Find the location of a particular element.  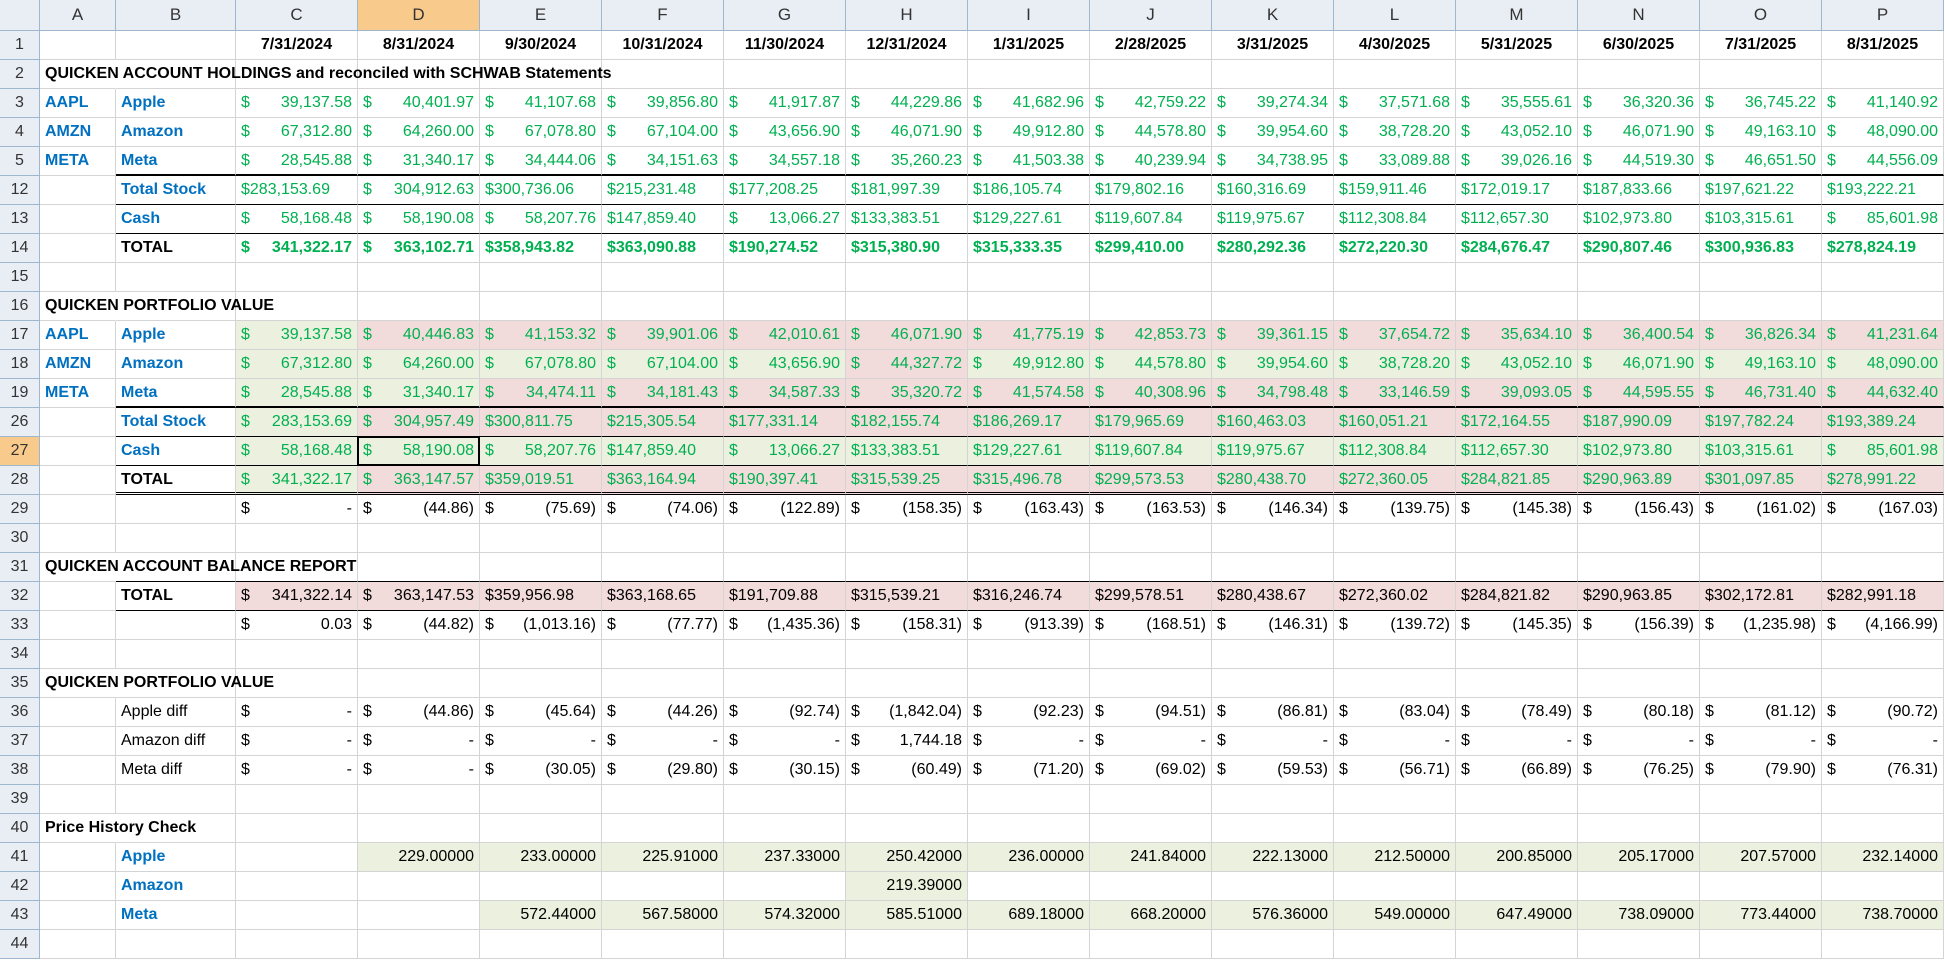

cell: Cash is located at coordinates (176, 451).